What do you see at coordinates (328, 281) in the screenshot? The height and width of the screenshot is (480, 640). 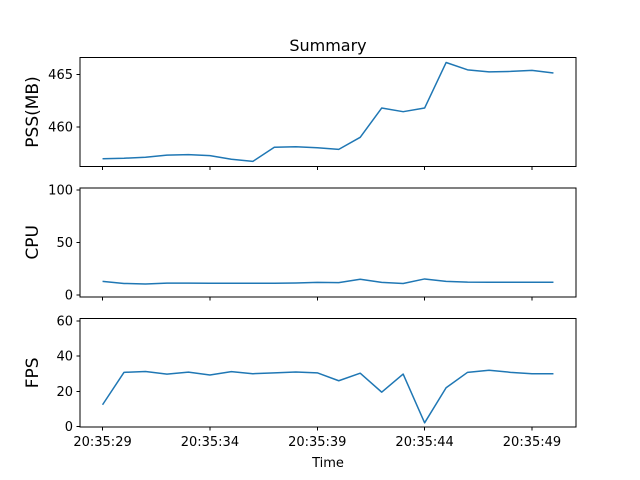 I see `line-cpu` at bounding box center [328, 281].